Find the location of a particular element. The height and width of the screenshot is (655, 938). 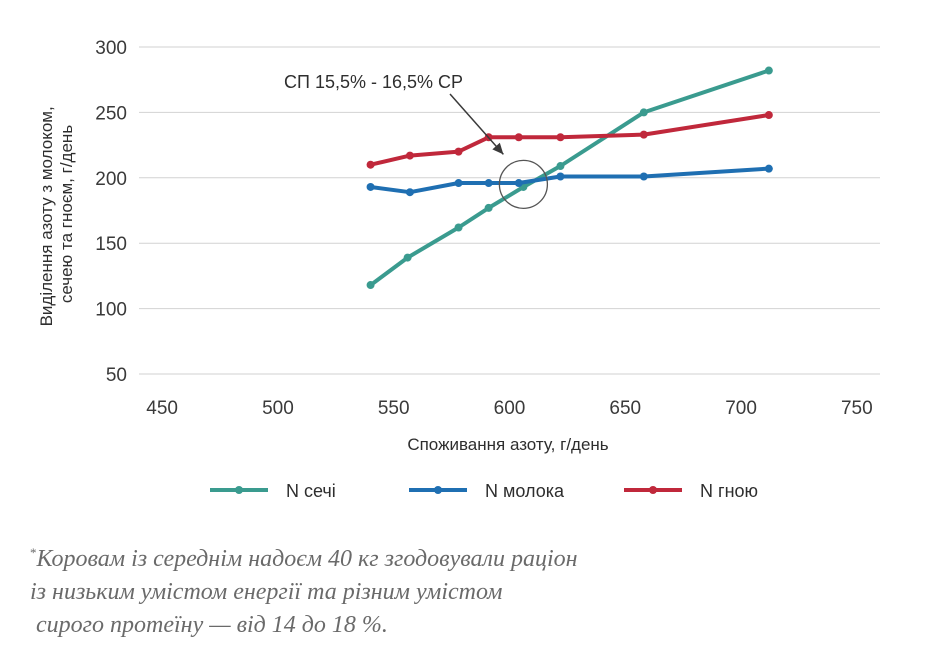

x-axis-ticks: 450 500 550 600 650 700 750 is located at coordinates (509, 408).